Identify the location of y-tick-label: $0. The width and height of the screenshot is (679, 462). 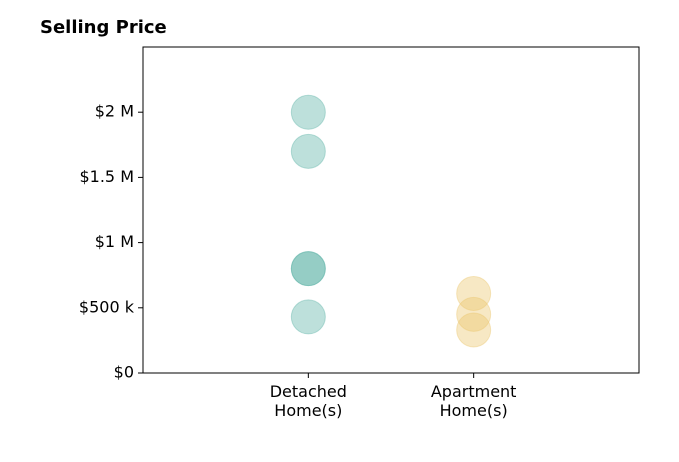
(124, 372).